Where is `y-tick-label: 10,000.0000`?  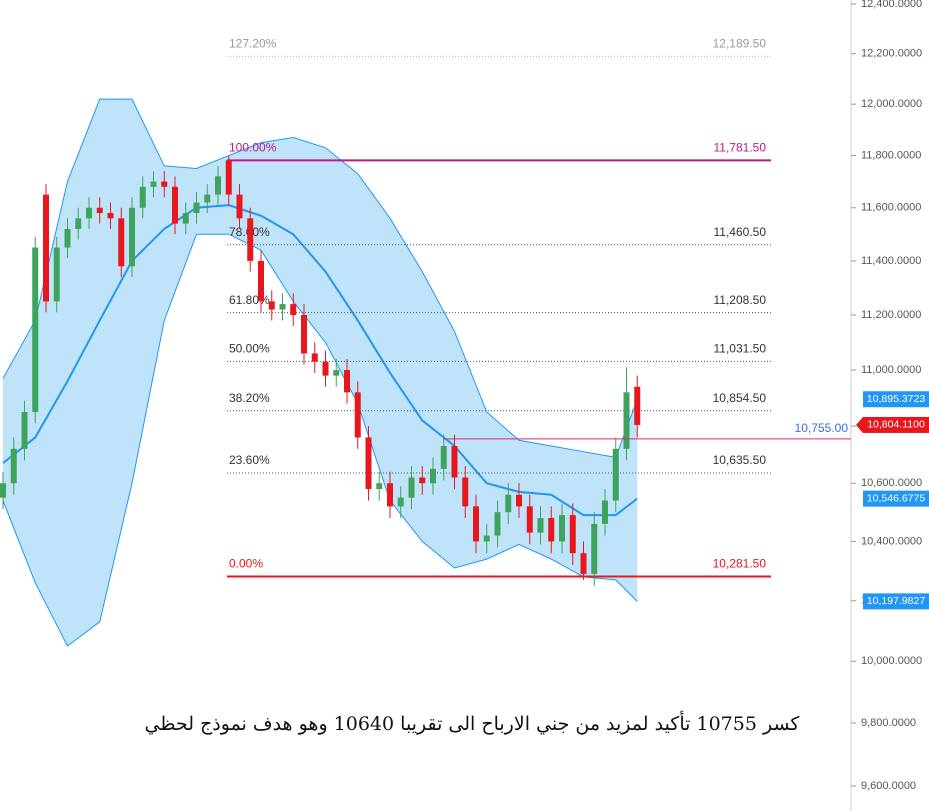 y-tick-label: 10,000.0000 is located at coordinates (891, 661).